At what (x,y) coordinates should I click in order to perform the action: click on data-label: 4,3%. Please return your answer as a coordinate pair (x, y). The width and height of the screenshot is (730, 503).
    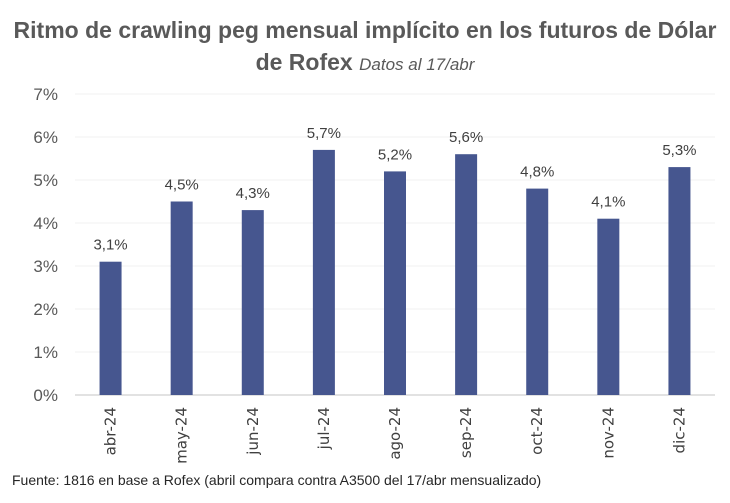
    Looking at the image, I should click on (253, 193).